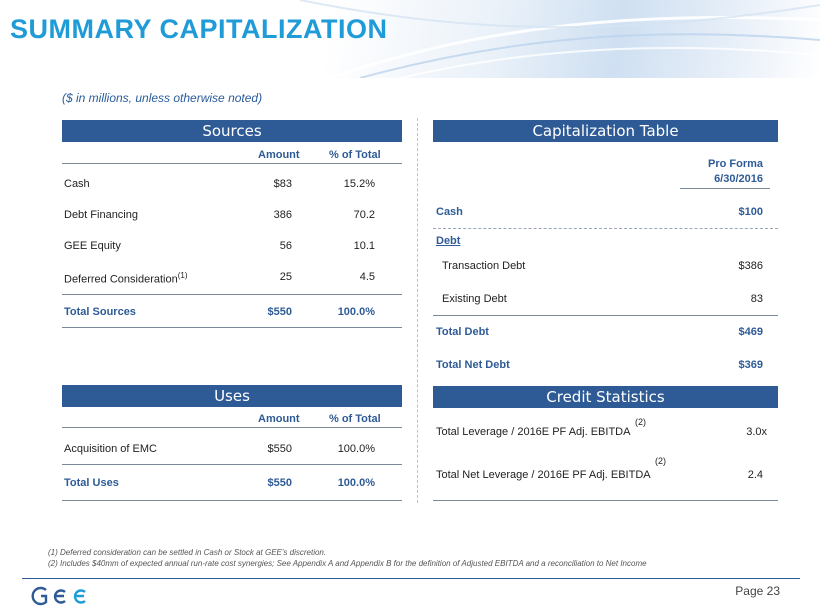 The height and width of the screenshot is (615, 820). I want to click on sources-row-label: GEE Equity, so click(92, 246).